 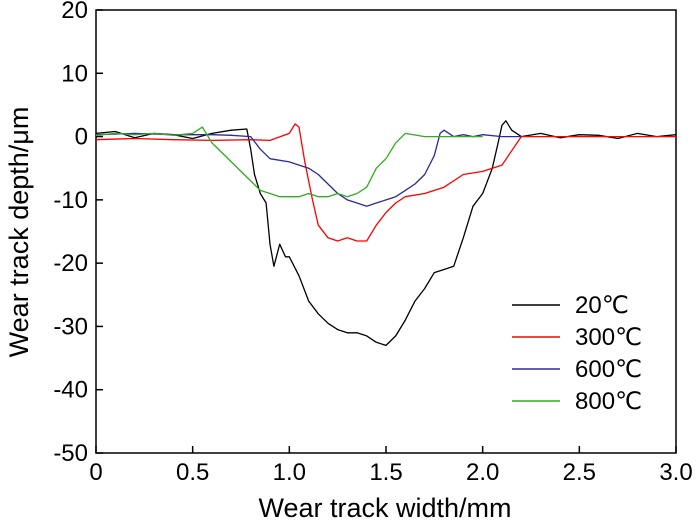 I want to click on y-tick-label: -20, so click(x=70, y=263).